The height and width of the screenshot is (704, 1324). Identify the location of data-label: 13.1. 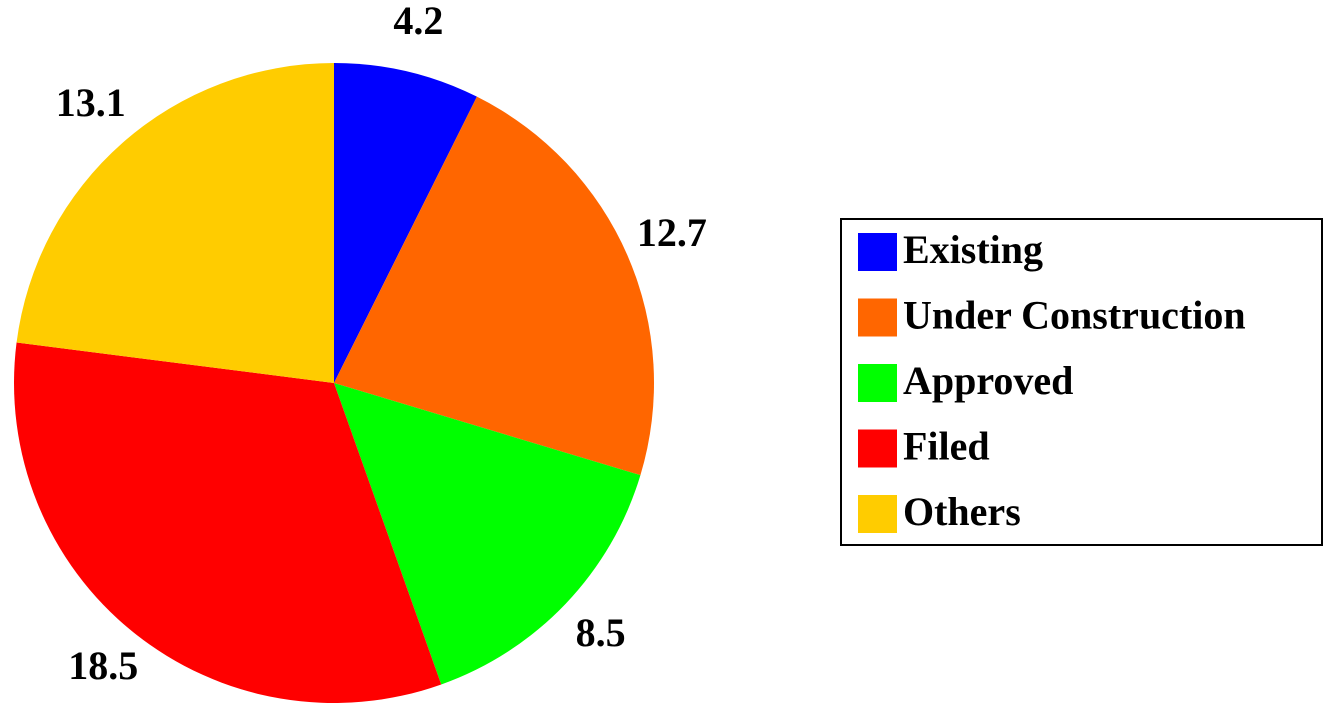
(91, 102).